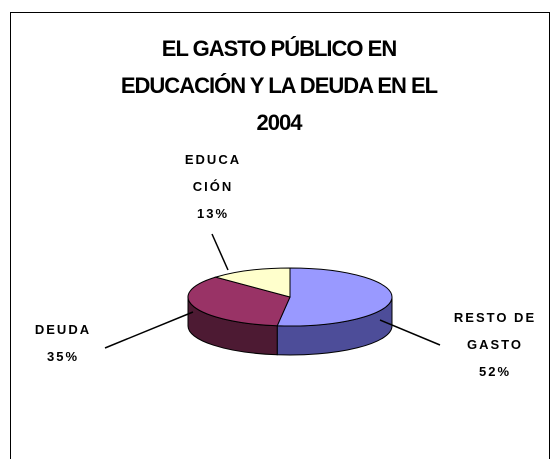 The image size is (560, 459). What do you see at coordinates (63, 356) in the screenshot?
I see `slice-value-label: 35%` at bounding box center [63, 356].